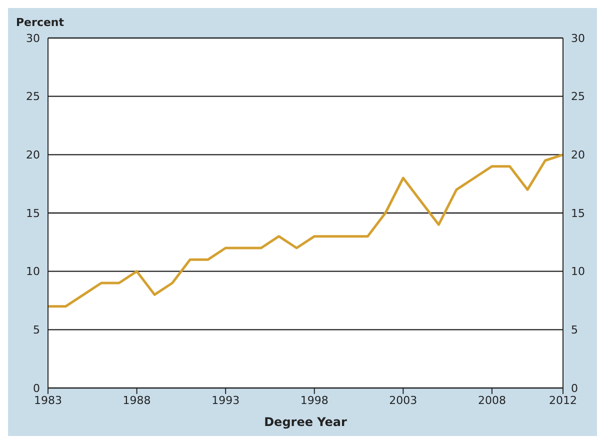  What do you see at coordinates (563, 400) in the screenshot?
I see `x-tick-label: 2012` at bounding box center [563, 400].